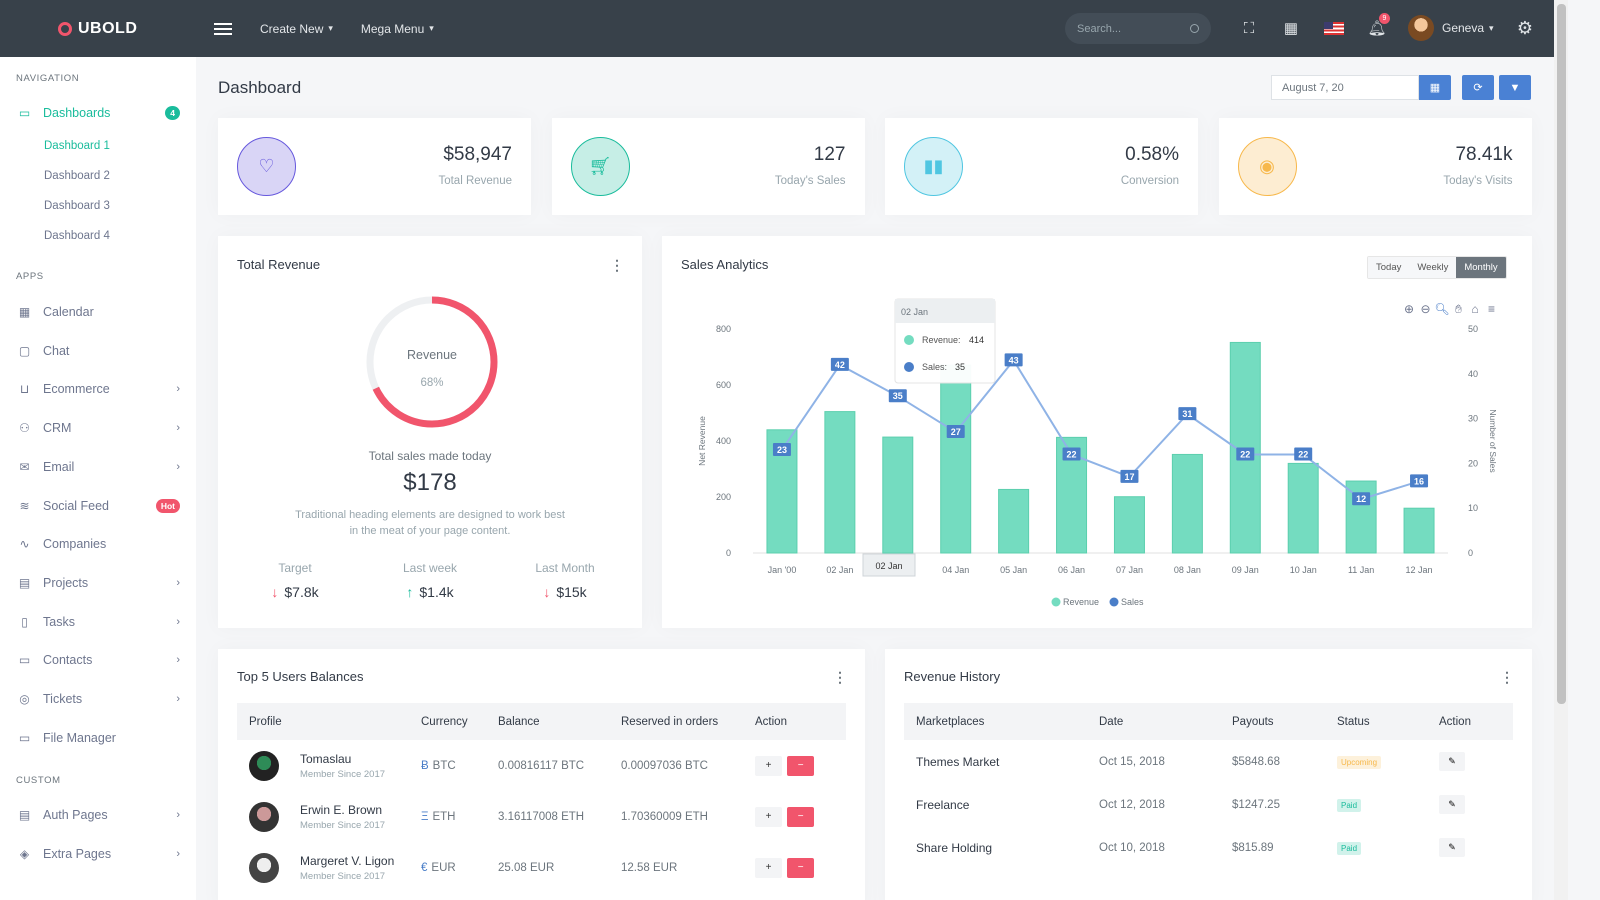 The image size is (1600, 900). Describe the element at coordinates (1132, 602) in the screenshot. I see `legend-sales: Sales` at that location.